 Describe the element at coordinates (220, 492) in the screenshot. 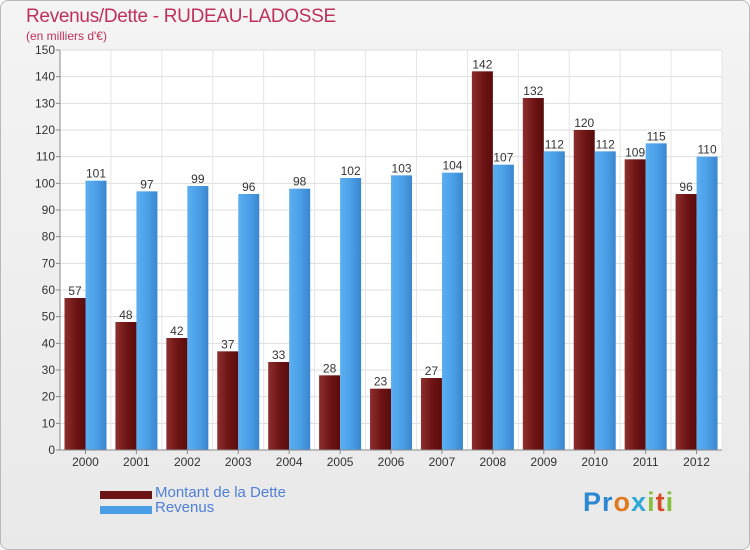

I see `legend-label-dette: Montant de la Dette` at that location.